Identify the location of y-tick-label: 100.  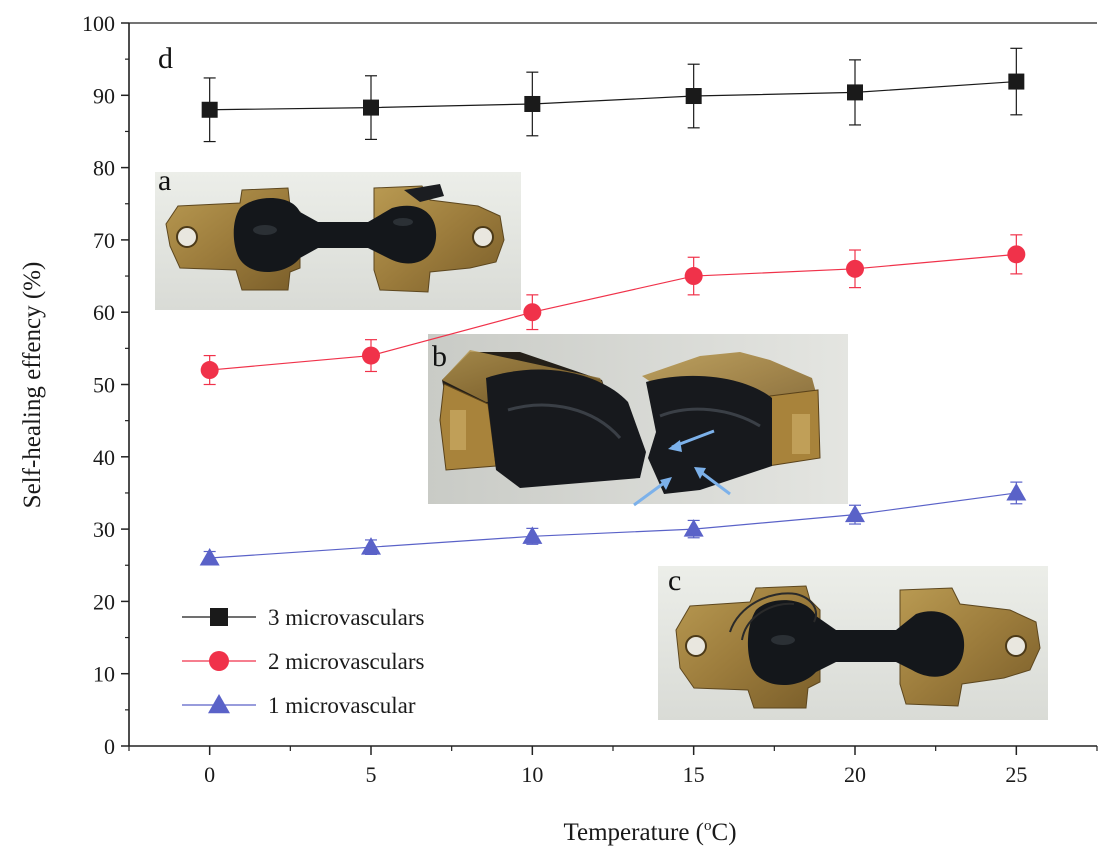
(98, 23).